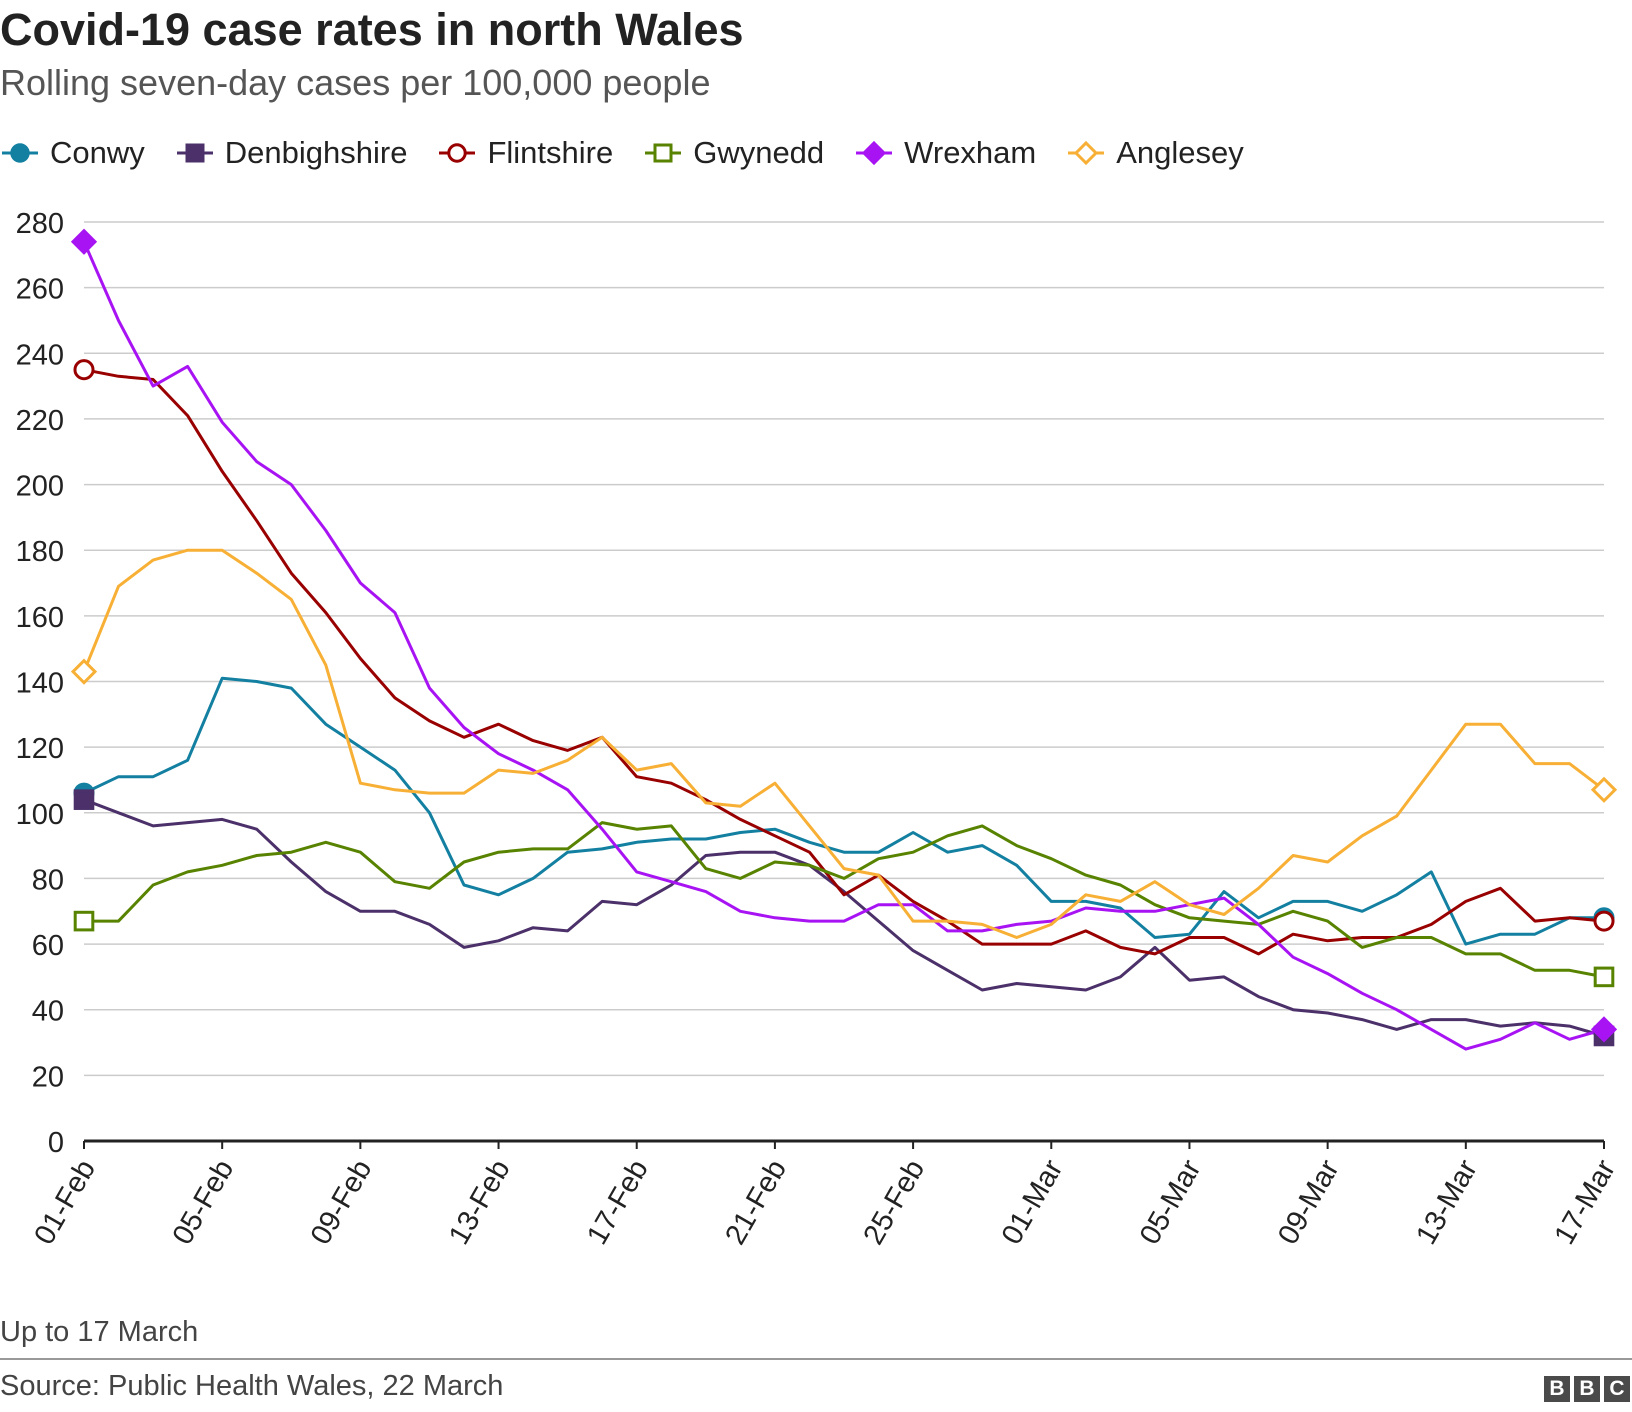 The image size is (1632, 1412). What do you see at coordinates (1585, 1202) in the screenshot?
I see `x-tick-label: 17-Mar` at bounding box center [1585, 1202].